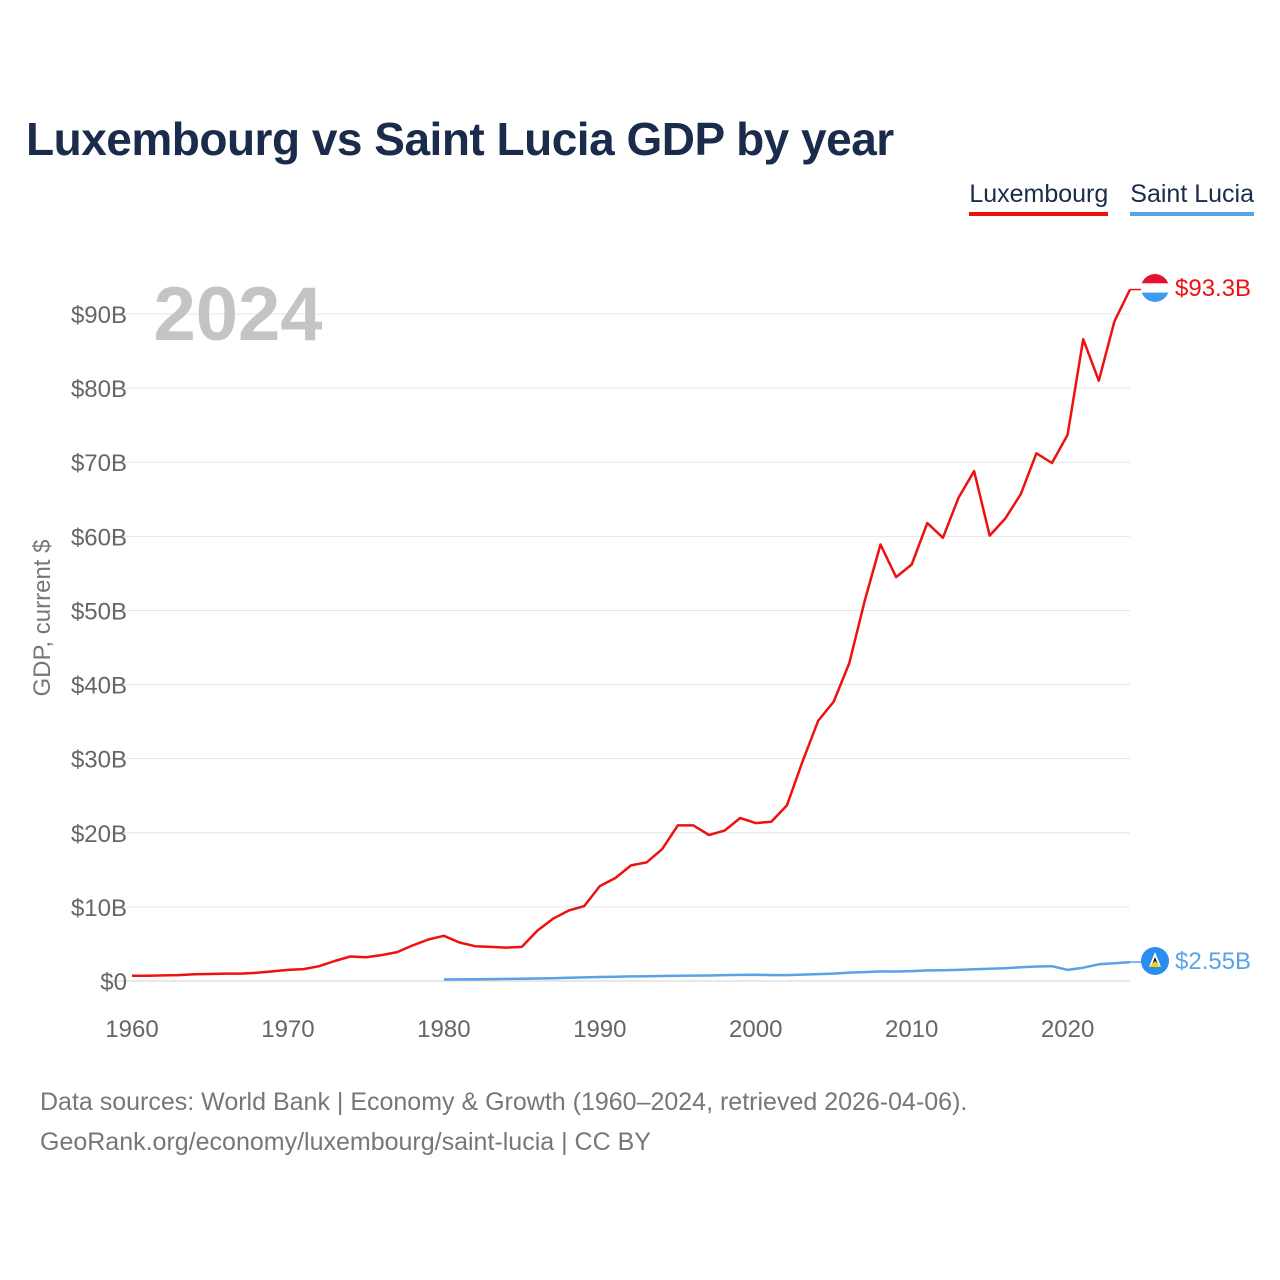  Describe the element at coordinates (1213, 961) in the screenshot. I see `saint-lucia-end-label: $2.55B` at that location.